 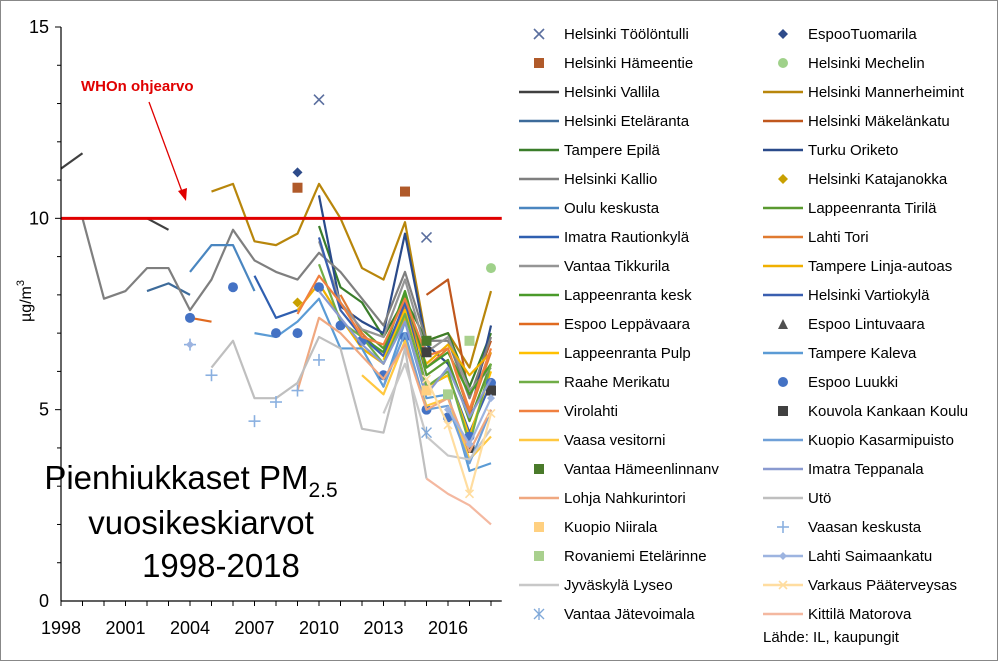 What do you see at coordinates (635, 556) in the screenshot?
I see `legend-label: Rovaniemi Etelärinne` at bounding box center [635, 556].